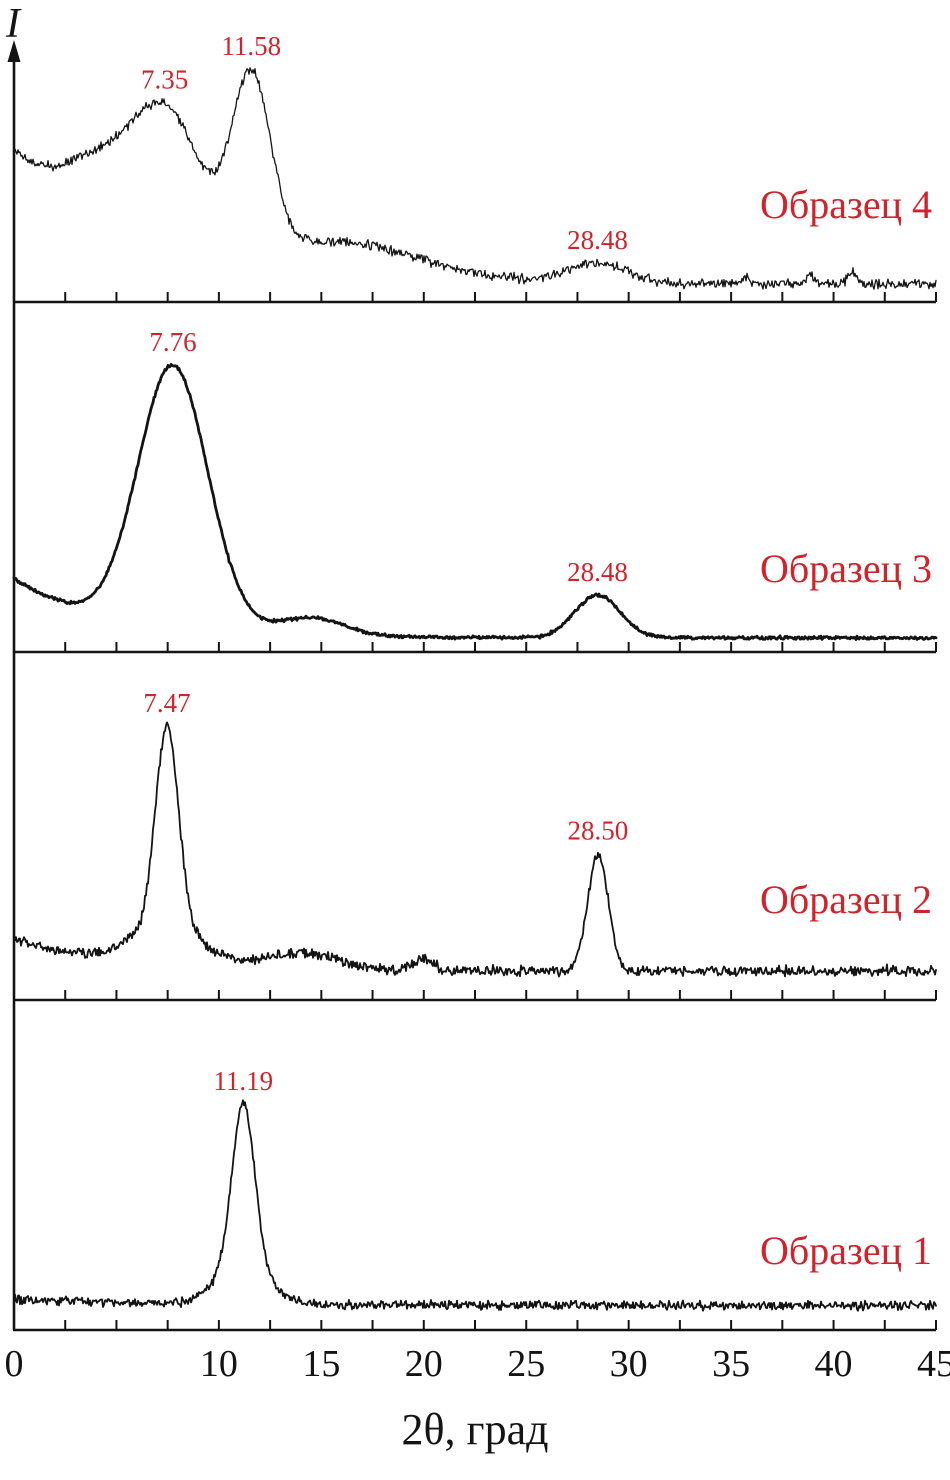 The width and height of the screenshot is (950, 1480). I want to click on x-tick-label: 15, so click(321, 1364).